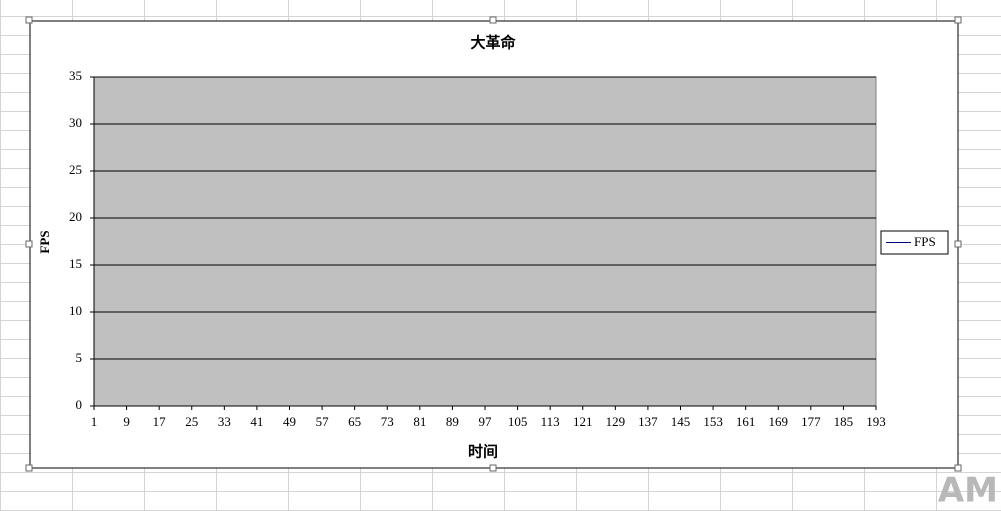 The height and width of the screenshot is (511, 1001). Describe the element at coordinates (844, 421) in the screenshot. I see `x-tick-label: 185` at that location.